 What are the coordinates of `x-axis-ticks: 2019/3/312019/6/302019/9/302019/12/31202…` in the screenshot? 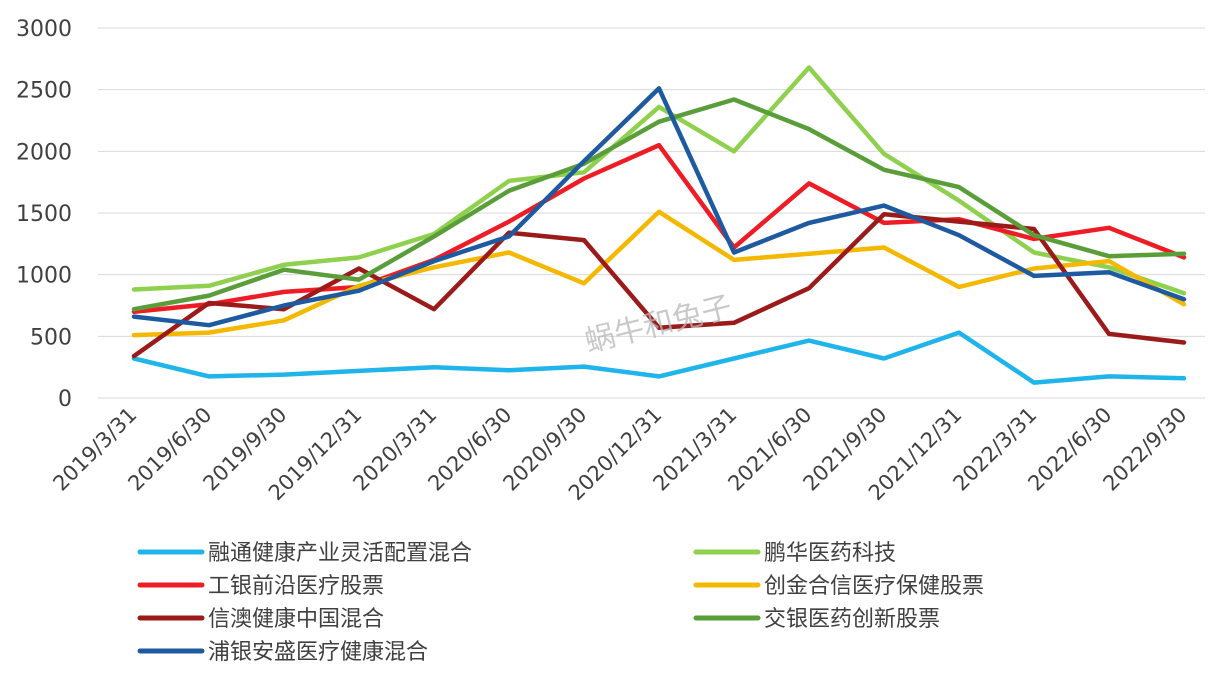 It's located at (619, 454).